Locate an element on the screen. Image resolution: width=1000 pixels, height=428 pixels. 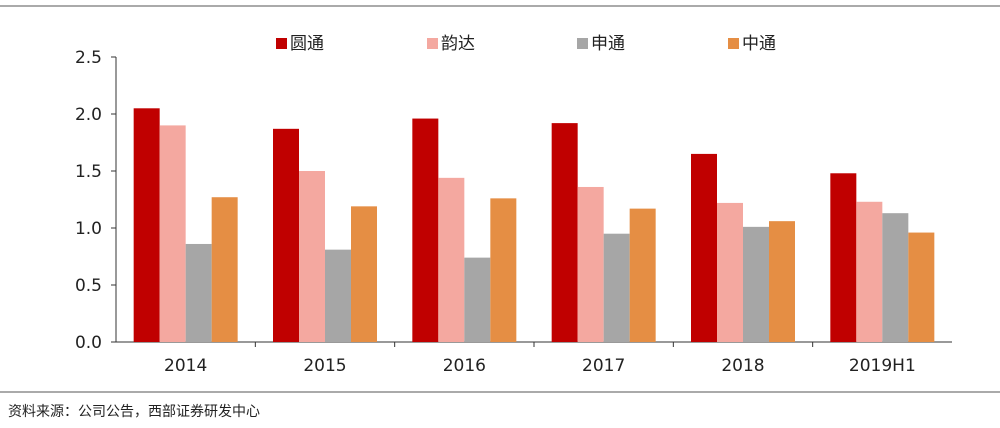
bar-圆通-2018 is located at coordinates (704, 247).